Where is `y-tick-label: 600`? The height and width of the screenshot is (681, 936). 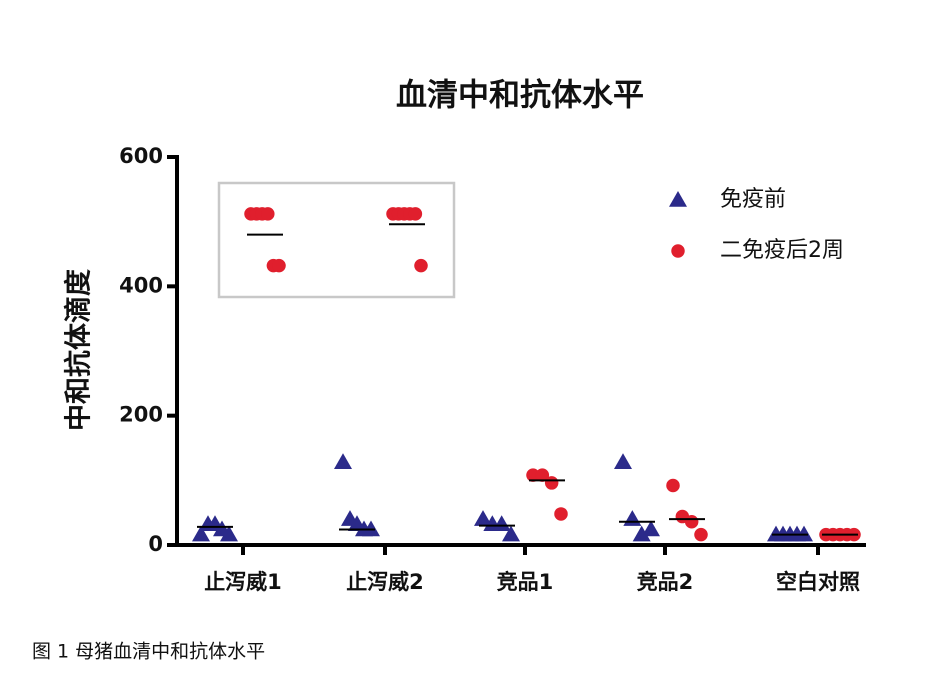 y-tick-label: 600 is located at coordinates (141, 156).